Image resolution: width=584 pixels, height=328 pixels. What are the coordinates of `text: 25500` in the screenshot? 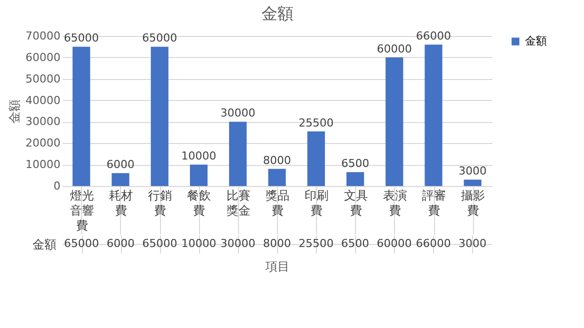 It's located at (316, 123).